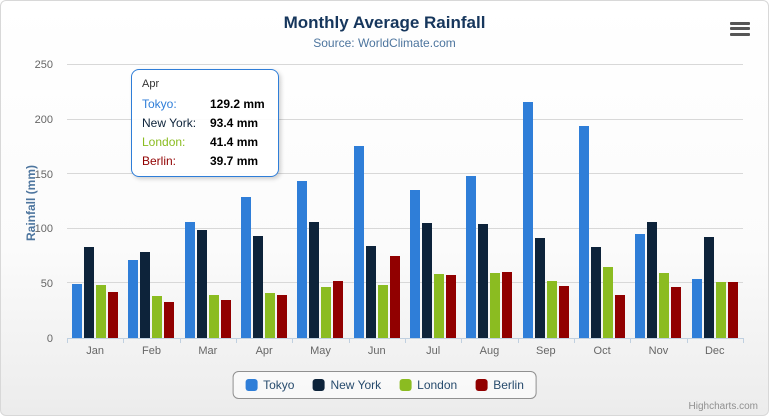 This screenshot has width=769, height=416. What do you see at coordinates (314, 280) in the screenshot?
I see `column-new-york-may` at bounding box center [314, 280].